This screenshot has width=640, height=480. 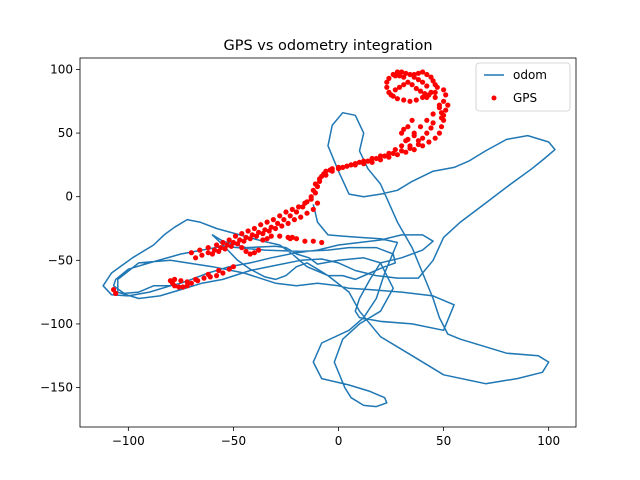 I want to click on y-tick-label: −50, so click(x=60, y=260).